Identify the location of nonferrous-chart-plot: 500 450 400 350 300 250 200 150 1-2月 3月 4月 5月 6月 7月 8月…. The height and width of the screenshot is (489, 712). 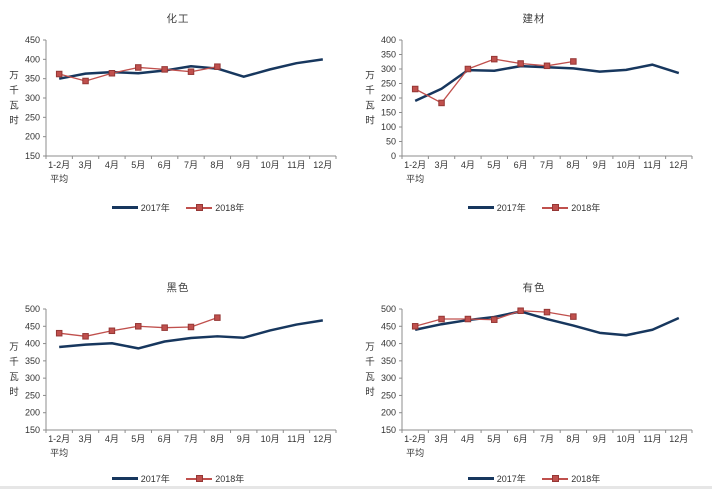
(529, 381).